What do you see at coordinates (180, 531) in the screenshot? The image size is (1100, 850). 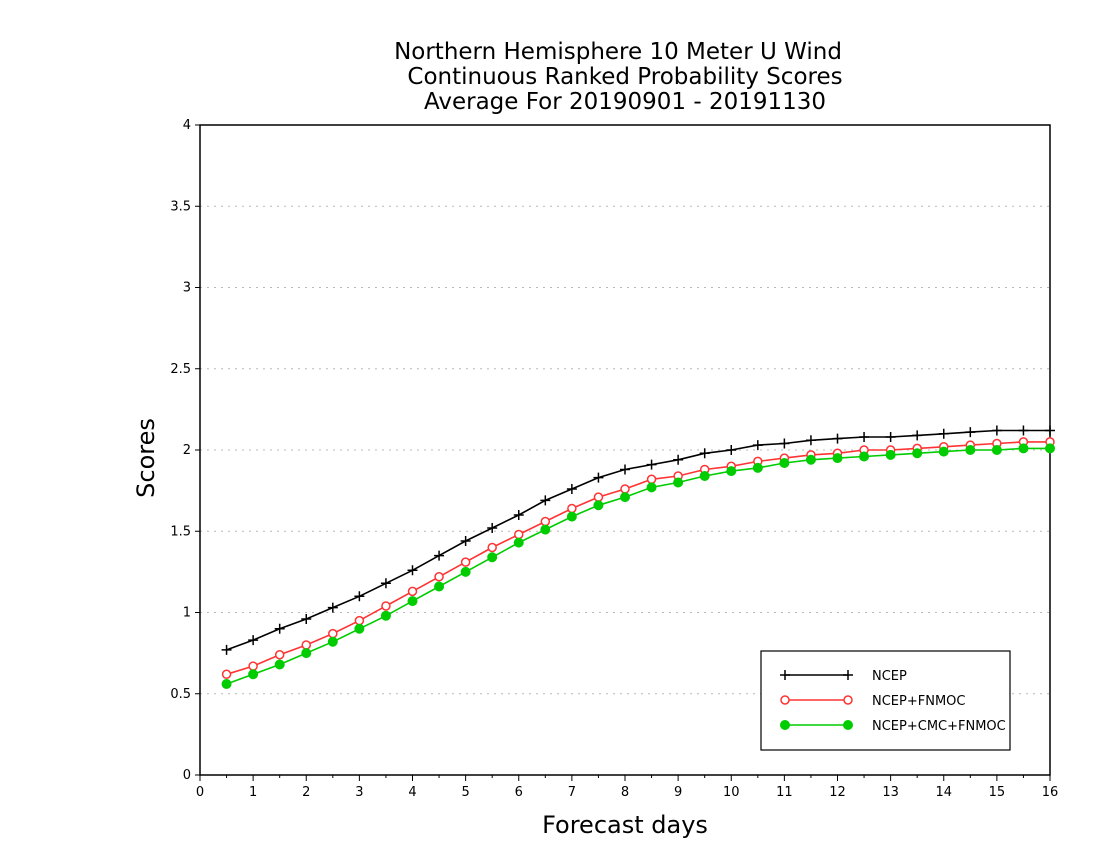 I see `y-tick-label: 1.5` at bounding box center [180, 531].